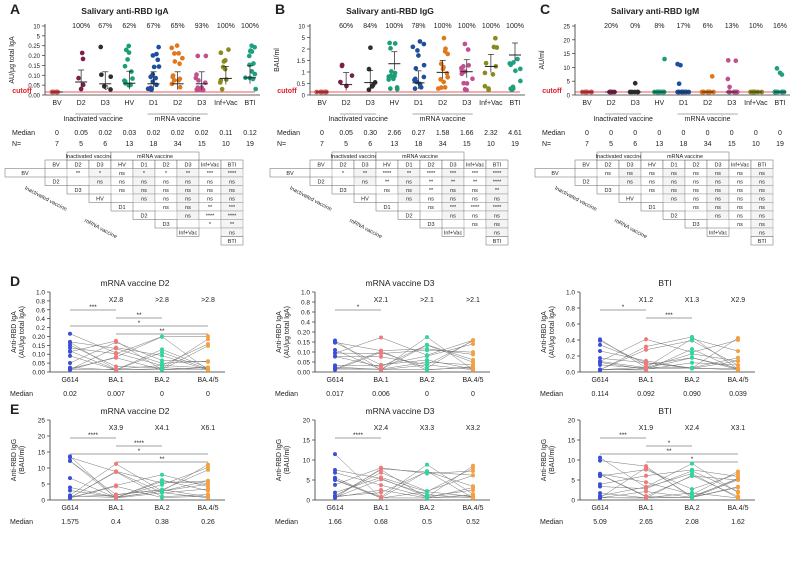  I want to click on table-header-label: D1, so click(143, 166).